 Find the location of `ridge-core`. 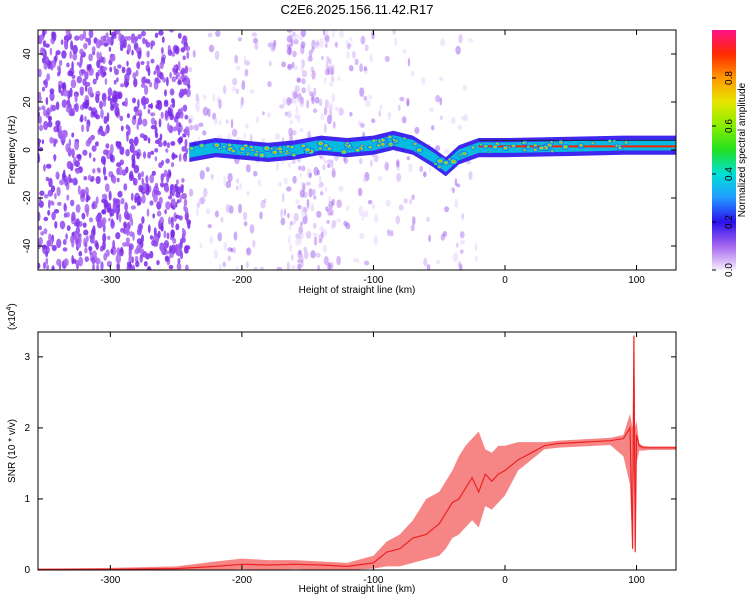

ridge-core is located at coordinates (432, 154).